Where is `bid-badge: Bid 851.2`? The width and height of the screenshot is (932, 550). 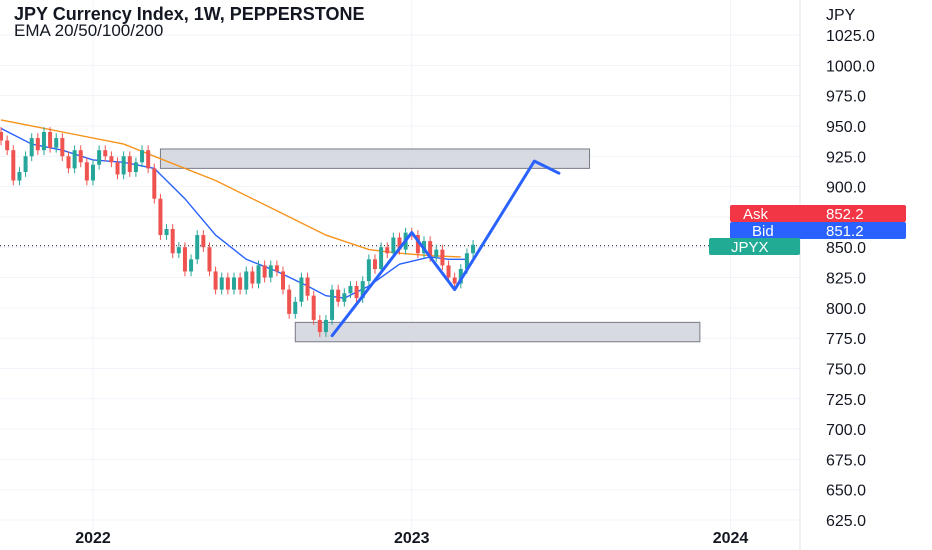 bid-badge: Bid 851.2 is located at coordinates (818, 231).